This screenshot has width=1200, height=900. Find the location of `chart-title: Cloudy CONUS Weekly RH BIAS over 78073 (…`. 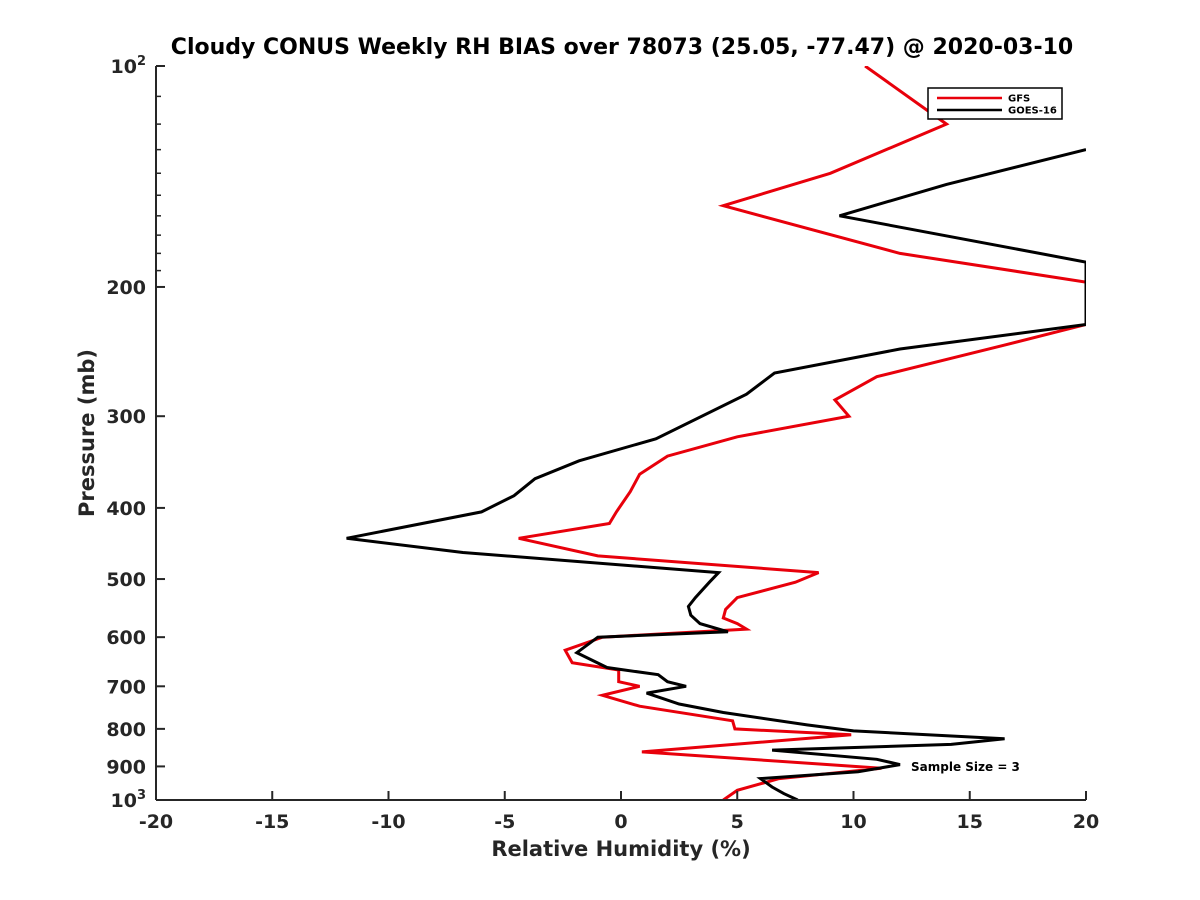

chart-title: Cloudy CONUS Weekly RH BIAS over 78073 (… is located at coordinates (622, 47).